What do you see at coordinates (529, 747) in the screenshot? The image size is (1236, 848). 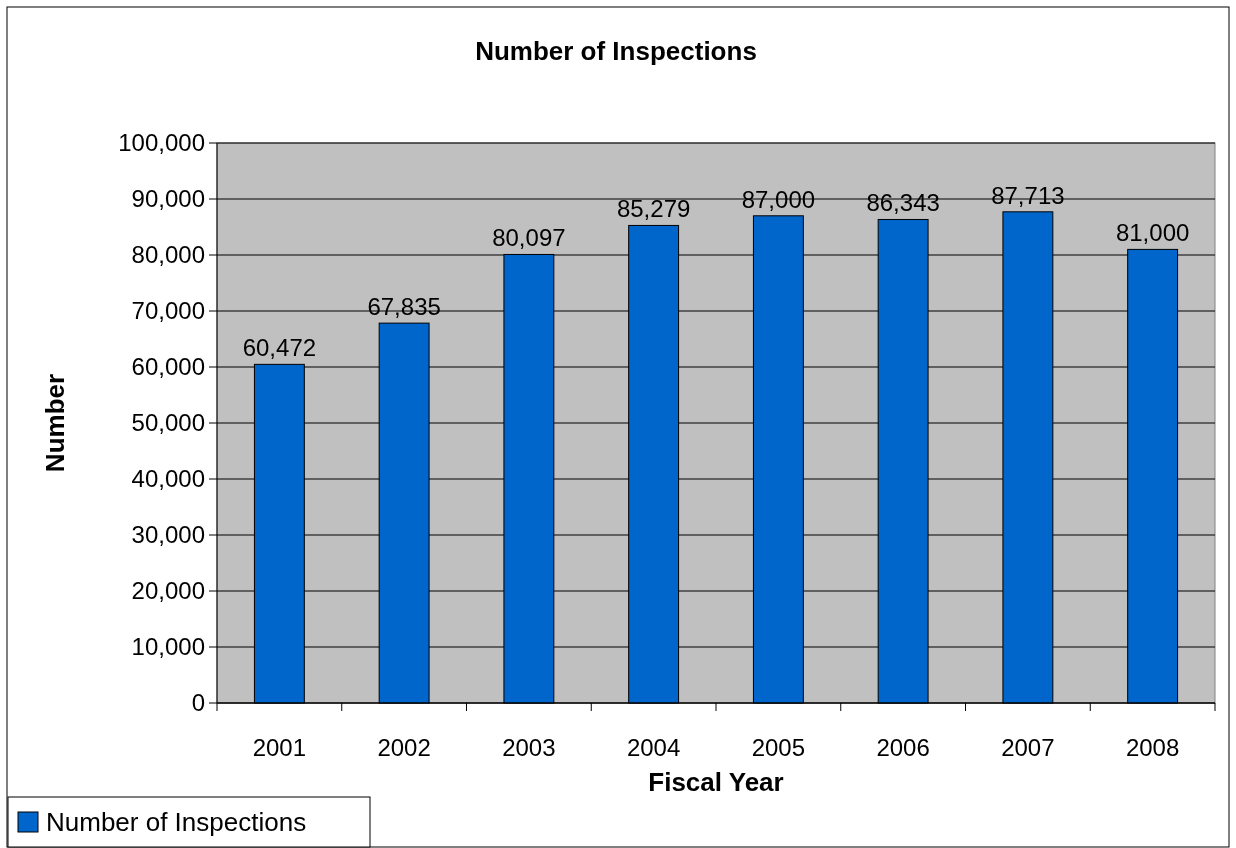 I see `x-tick-label: 2003` at bounding box center [529, 747].